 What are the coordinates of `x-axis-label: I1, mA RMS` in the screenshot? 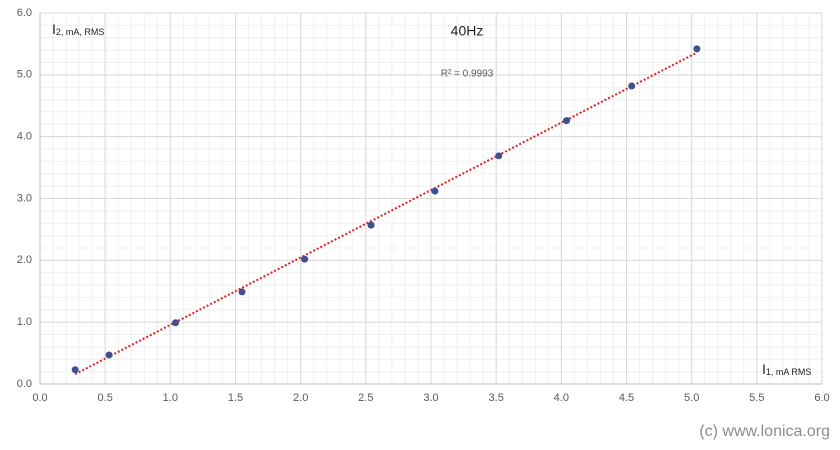 It's located at (786, 369).